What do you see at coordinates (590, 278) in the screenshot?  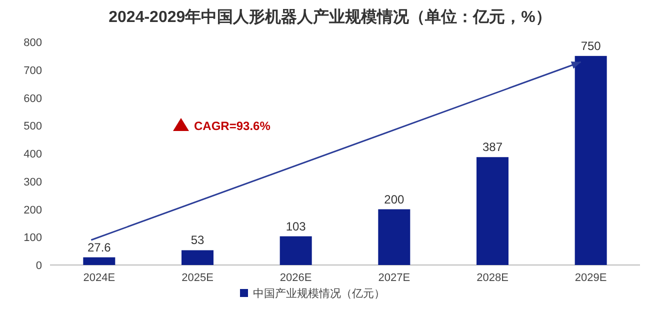 I see `x-tick-label: 2029E` at bounding box center [590, 278].